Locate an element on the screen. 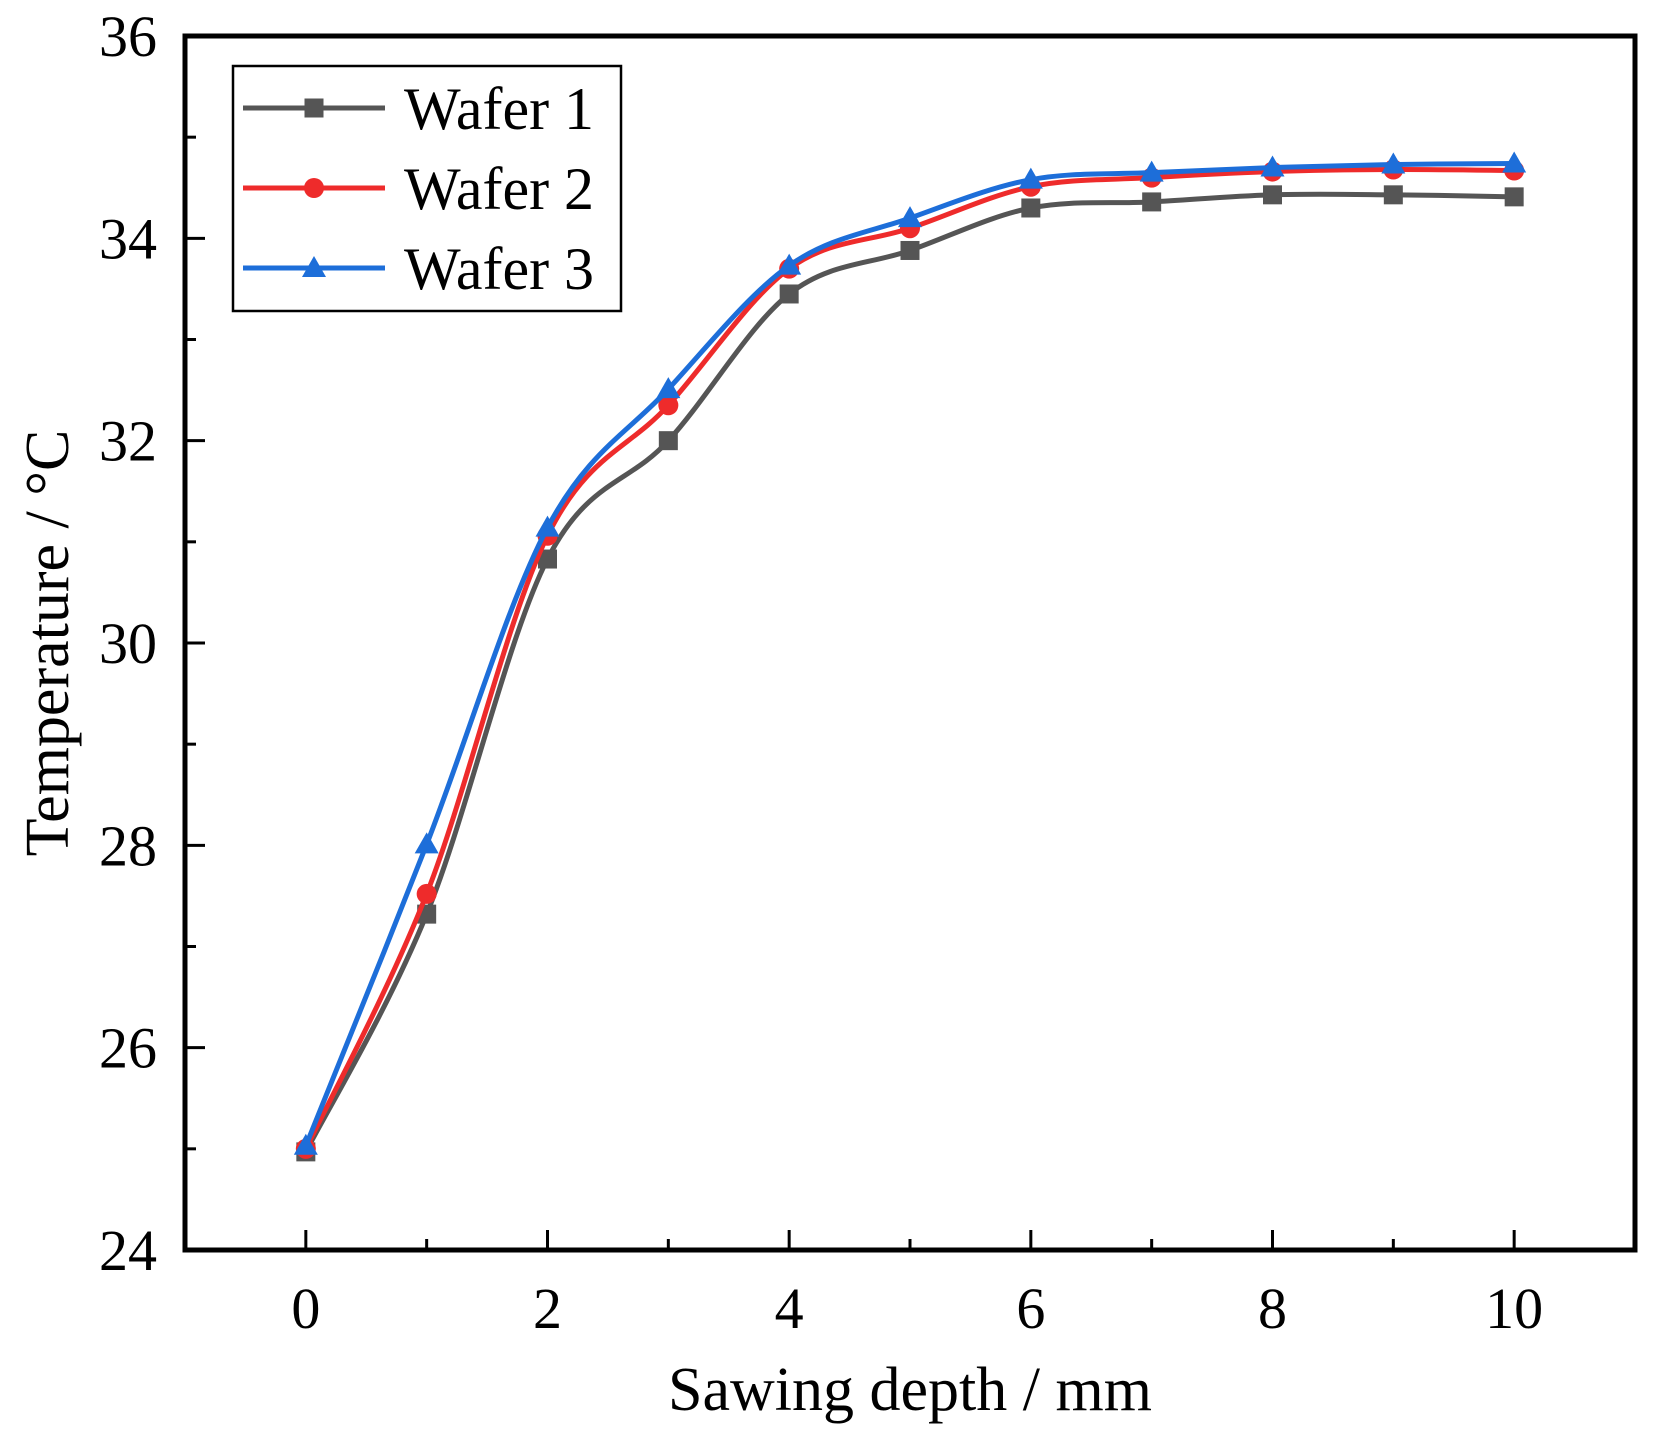  y-axis-title: Temperature / °C is located at coordinates (48, 643).